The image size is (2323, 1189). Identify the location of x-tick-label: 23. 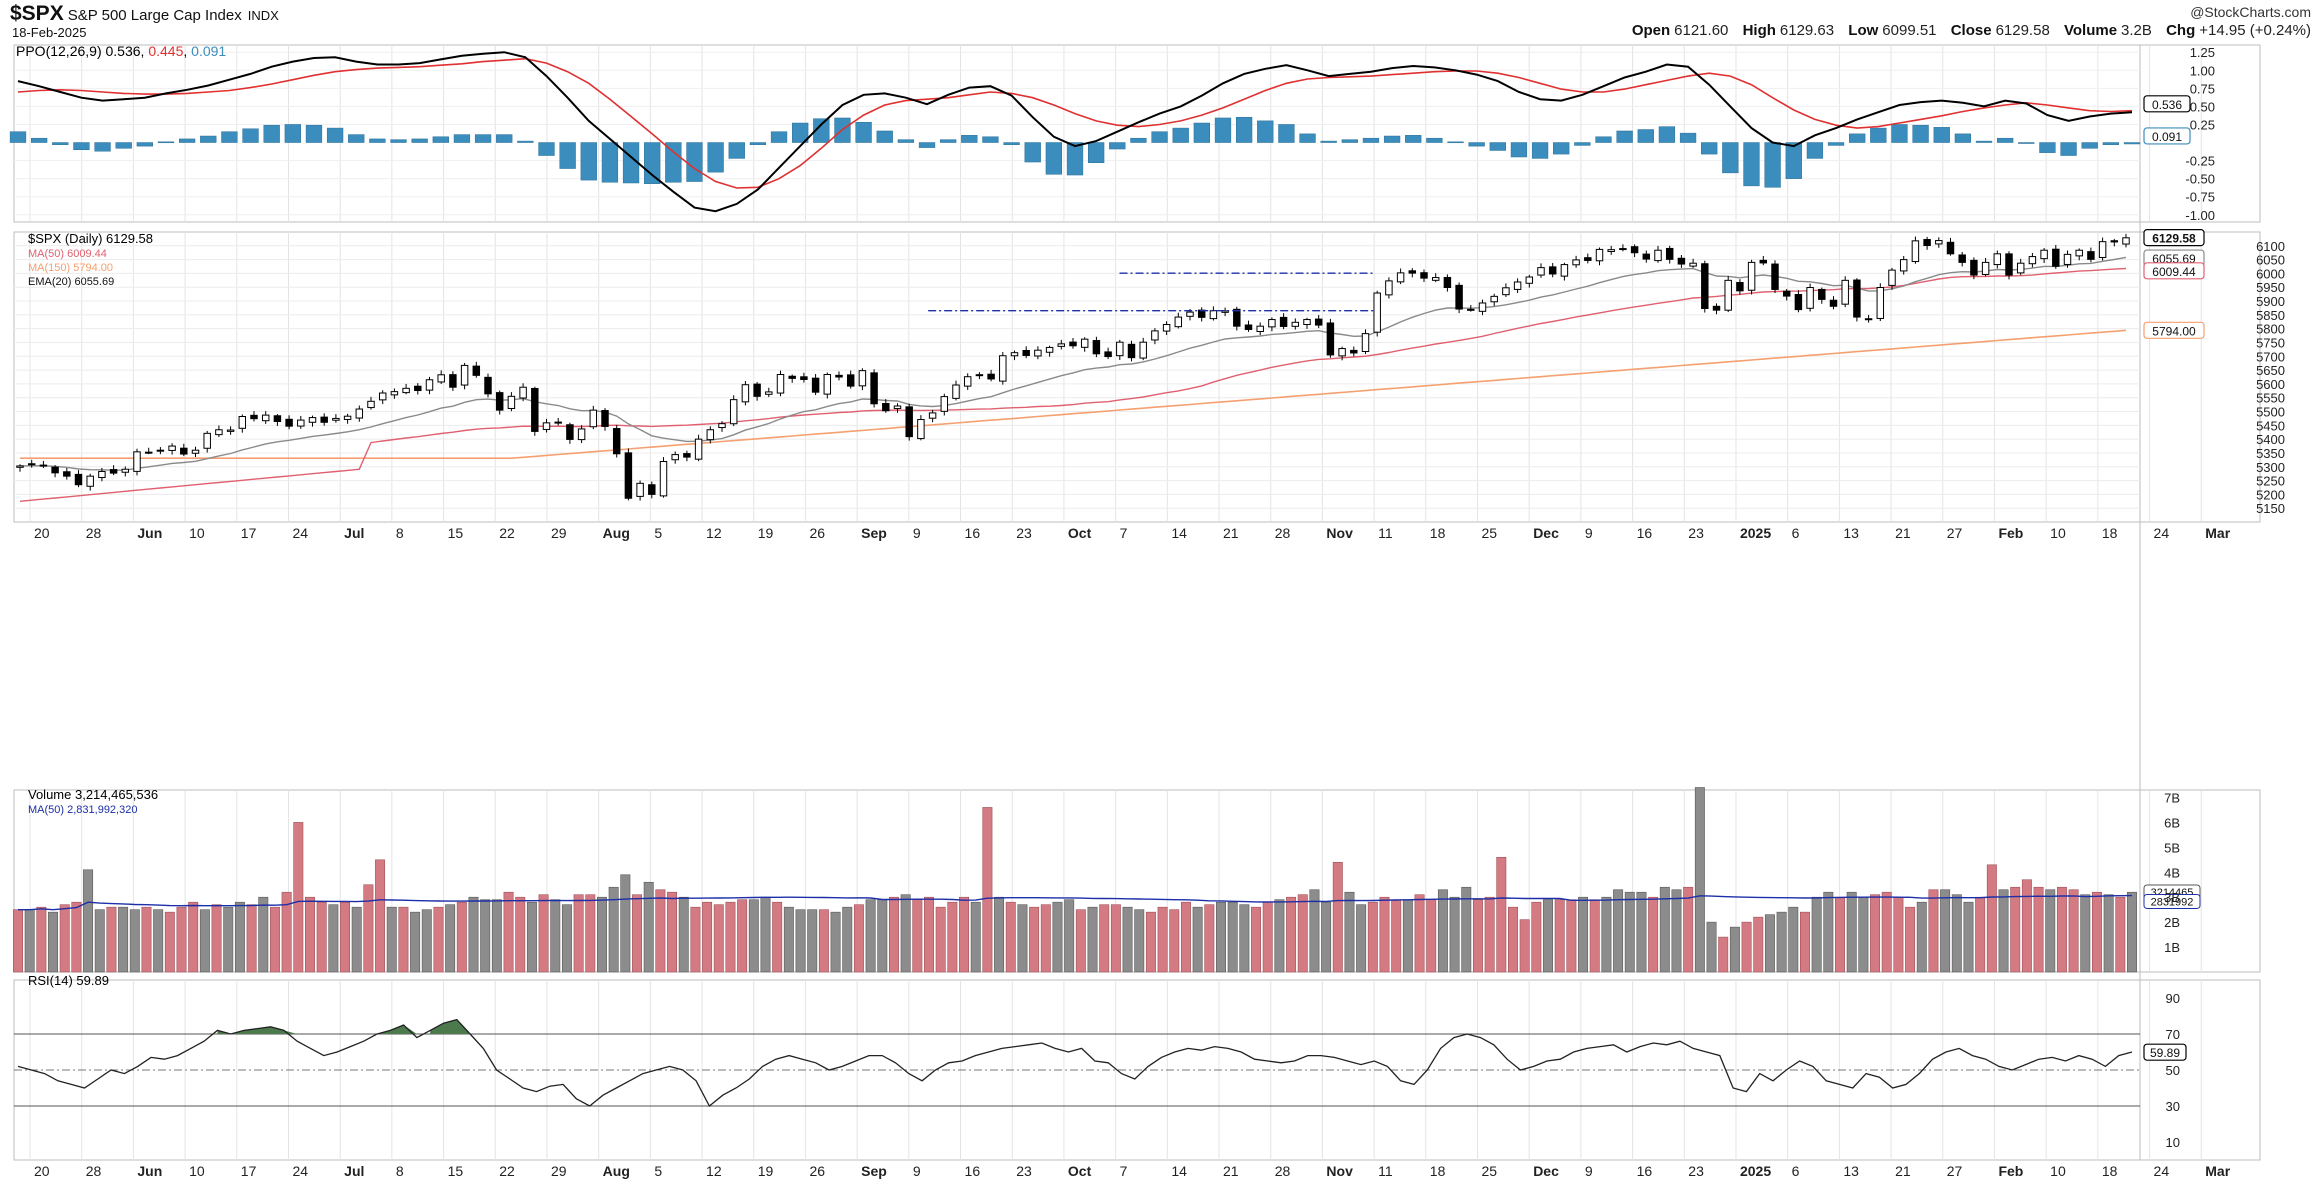
(1696, 533).